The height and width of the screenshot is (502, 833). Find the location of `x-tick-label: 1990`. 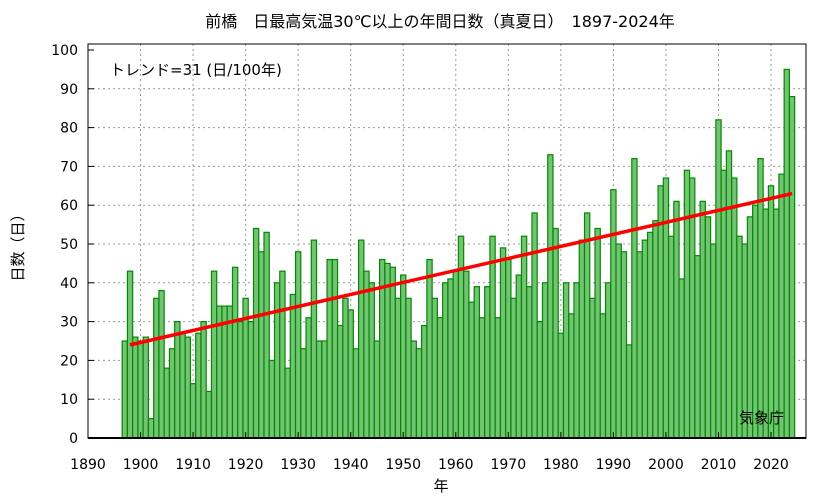

x-tick-label: 1990 is located at coordinates (614, 465).